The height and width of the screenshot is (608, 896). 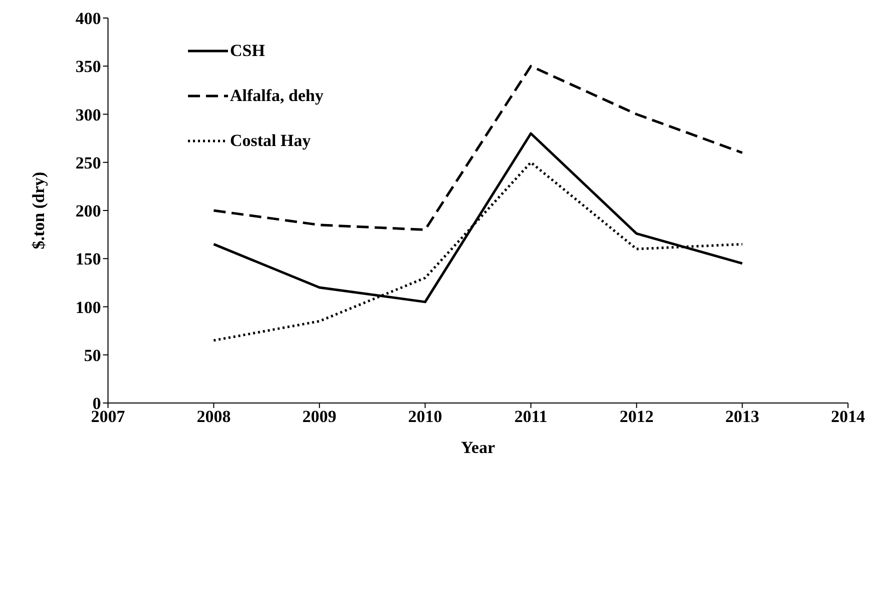 What do you see at coordinates (88, 211) in the screenshot?
I see `y-tick-label: 200` at bounding box center [88, 211].